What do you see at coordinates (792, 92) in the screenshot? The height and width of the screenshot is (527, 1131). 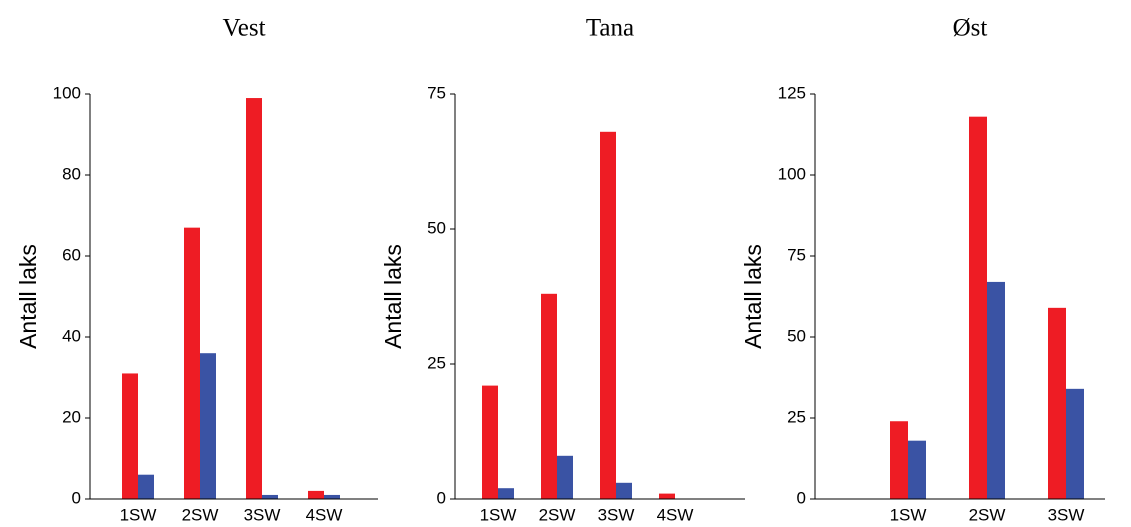 I see `y-tick-label: 125` at bounding box center [792, 92].